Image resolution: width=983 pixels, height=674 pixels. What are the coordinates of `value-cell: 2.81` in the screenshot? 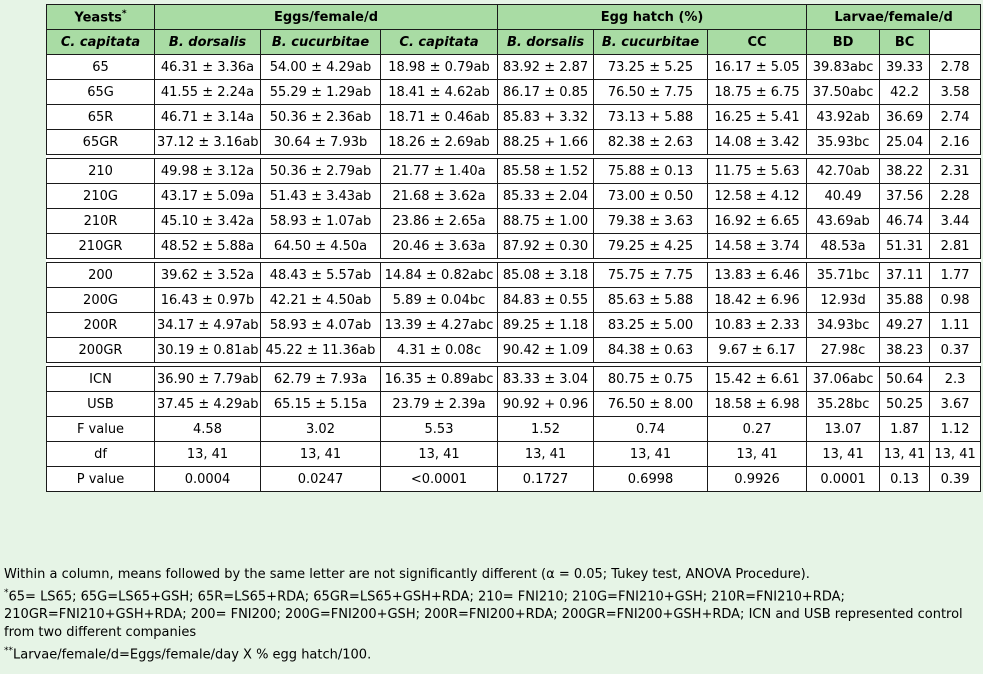 It's located at (955, 246).